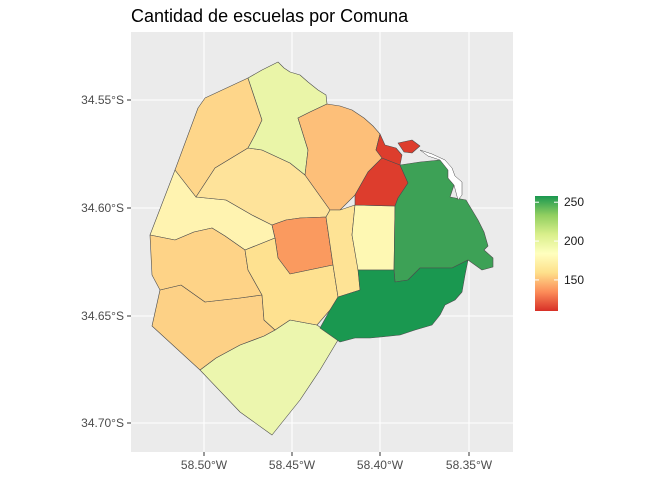  Describe the element at coordinates (574, 280) in the screenshot. I see `legend-tick-label: 150` at that location.